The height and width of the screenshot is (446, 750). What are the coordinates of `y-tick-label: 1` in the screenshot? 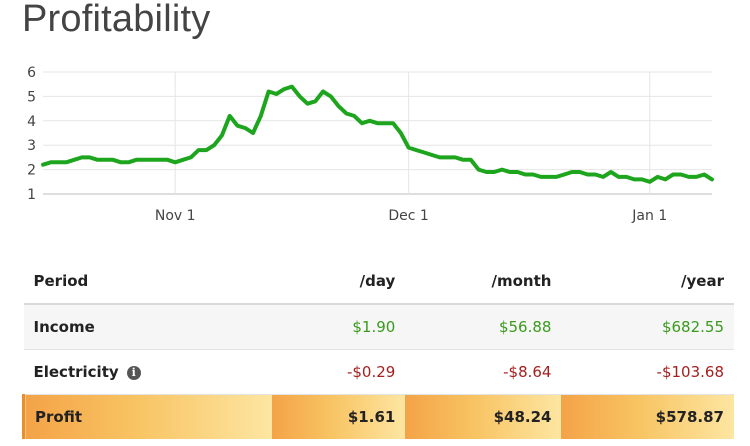 It's located at (31, 195).